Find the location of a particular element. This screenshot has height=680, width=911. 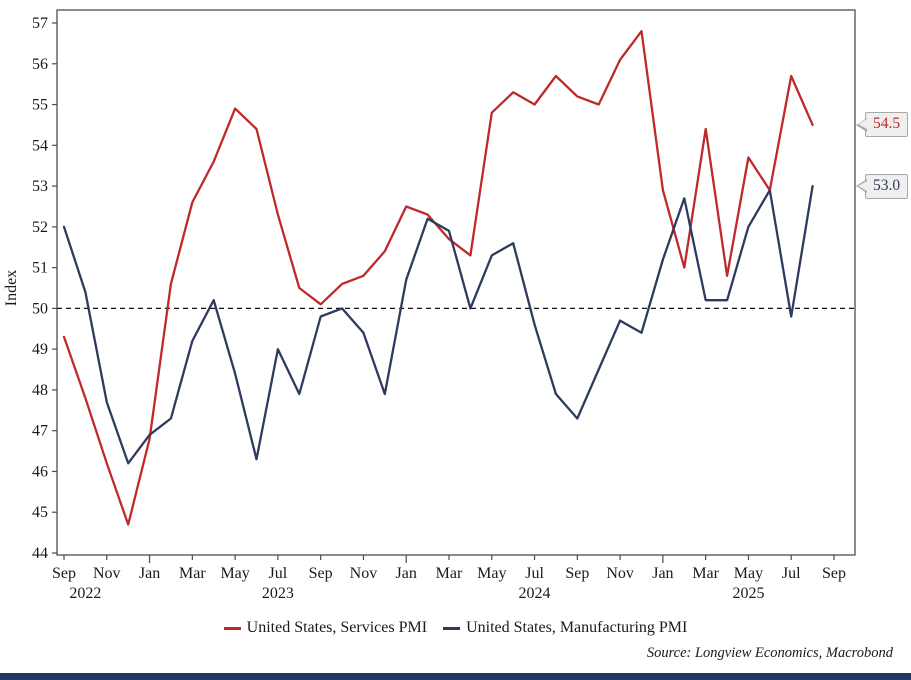

y-axis-title: Index is located at coordinates (11, 288).